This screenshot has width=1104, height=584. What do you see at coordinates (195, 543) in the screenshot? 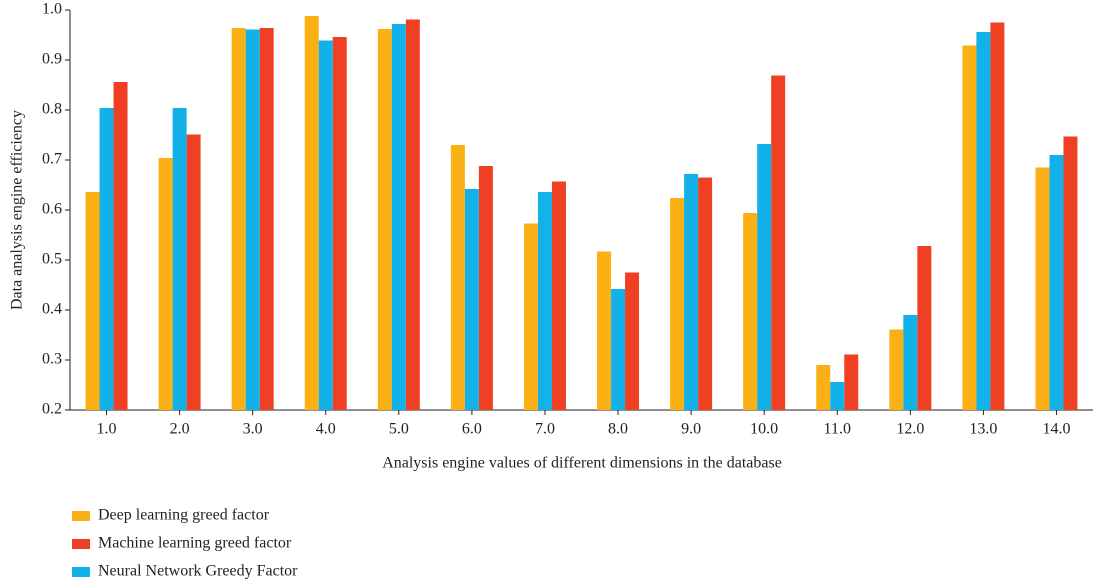
I see `legend-label: Machine learning greed factor` at bounding box center [195, 543].